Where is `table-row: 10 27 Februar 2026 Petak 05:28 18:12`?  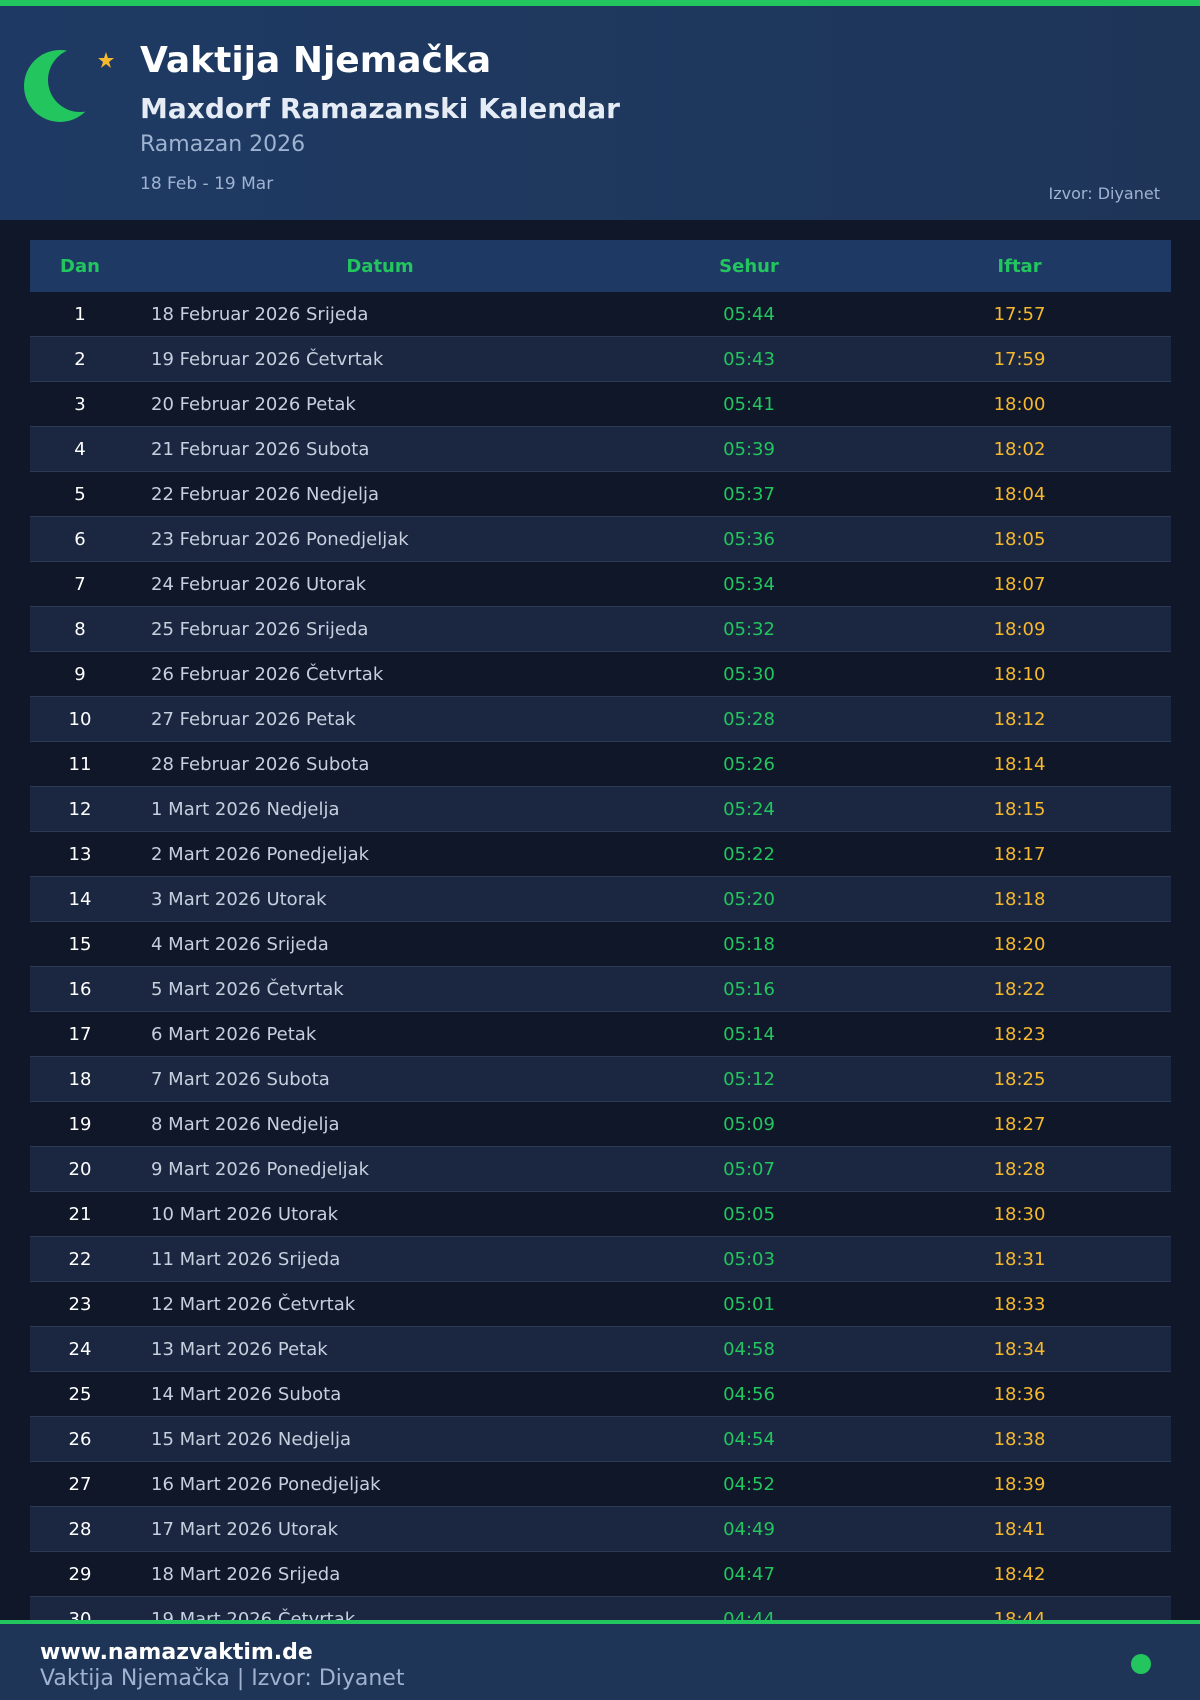 table-row: 10 27 Februar 2026 Petak 05:28 18:12 is located at coordinates (600, 719).